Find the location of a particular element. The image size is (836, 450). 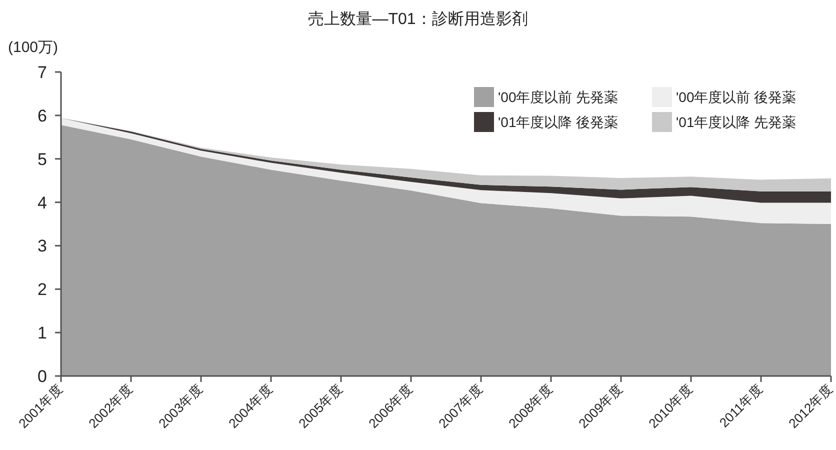

y-tick-label: 5 is located at coordinates (42, 159).